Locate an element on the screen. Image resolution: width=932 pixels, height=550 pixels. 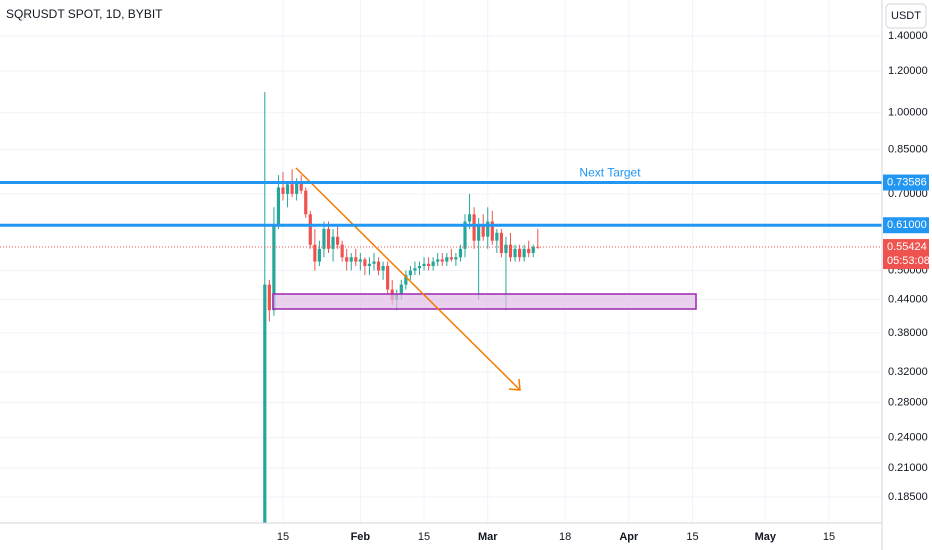
currency: USDT is located at coordinates (906, 16).